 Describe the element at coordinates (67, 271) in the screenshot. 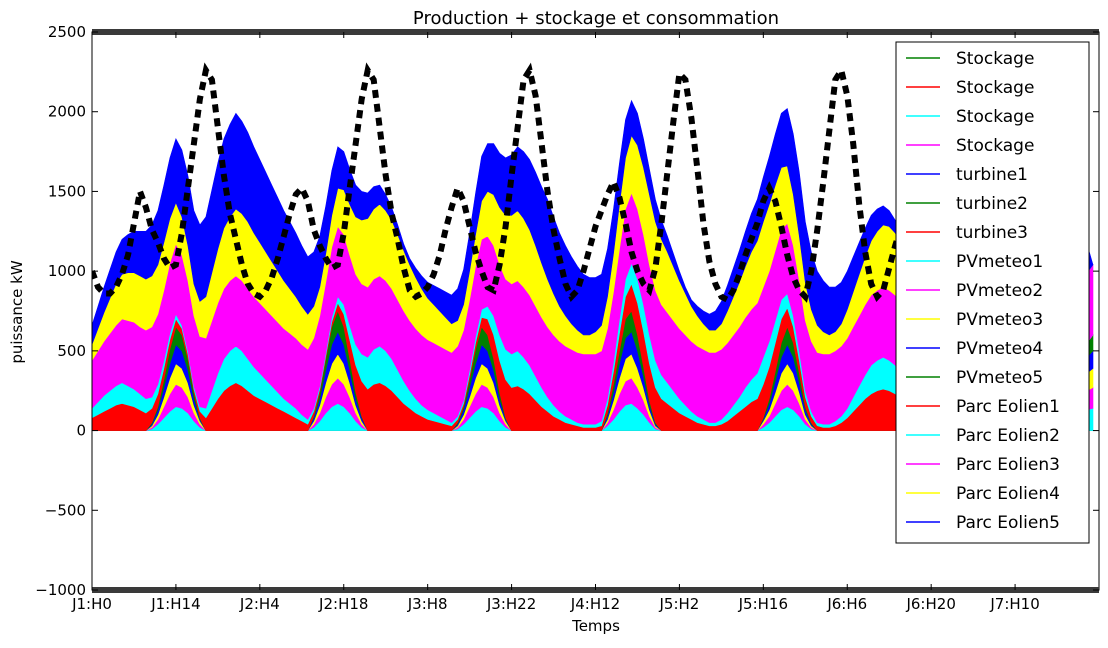

I see `y-tick-label: 1000` at that location.